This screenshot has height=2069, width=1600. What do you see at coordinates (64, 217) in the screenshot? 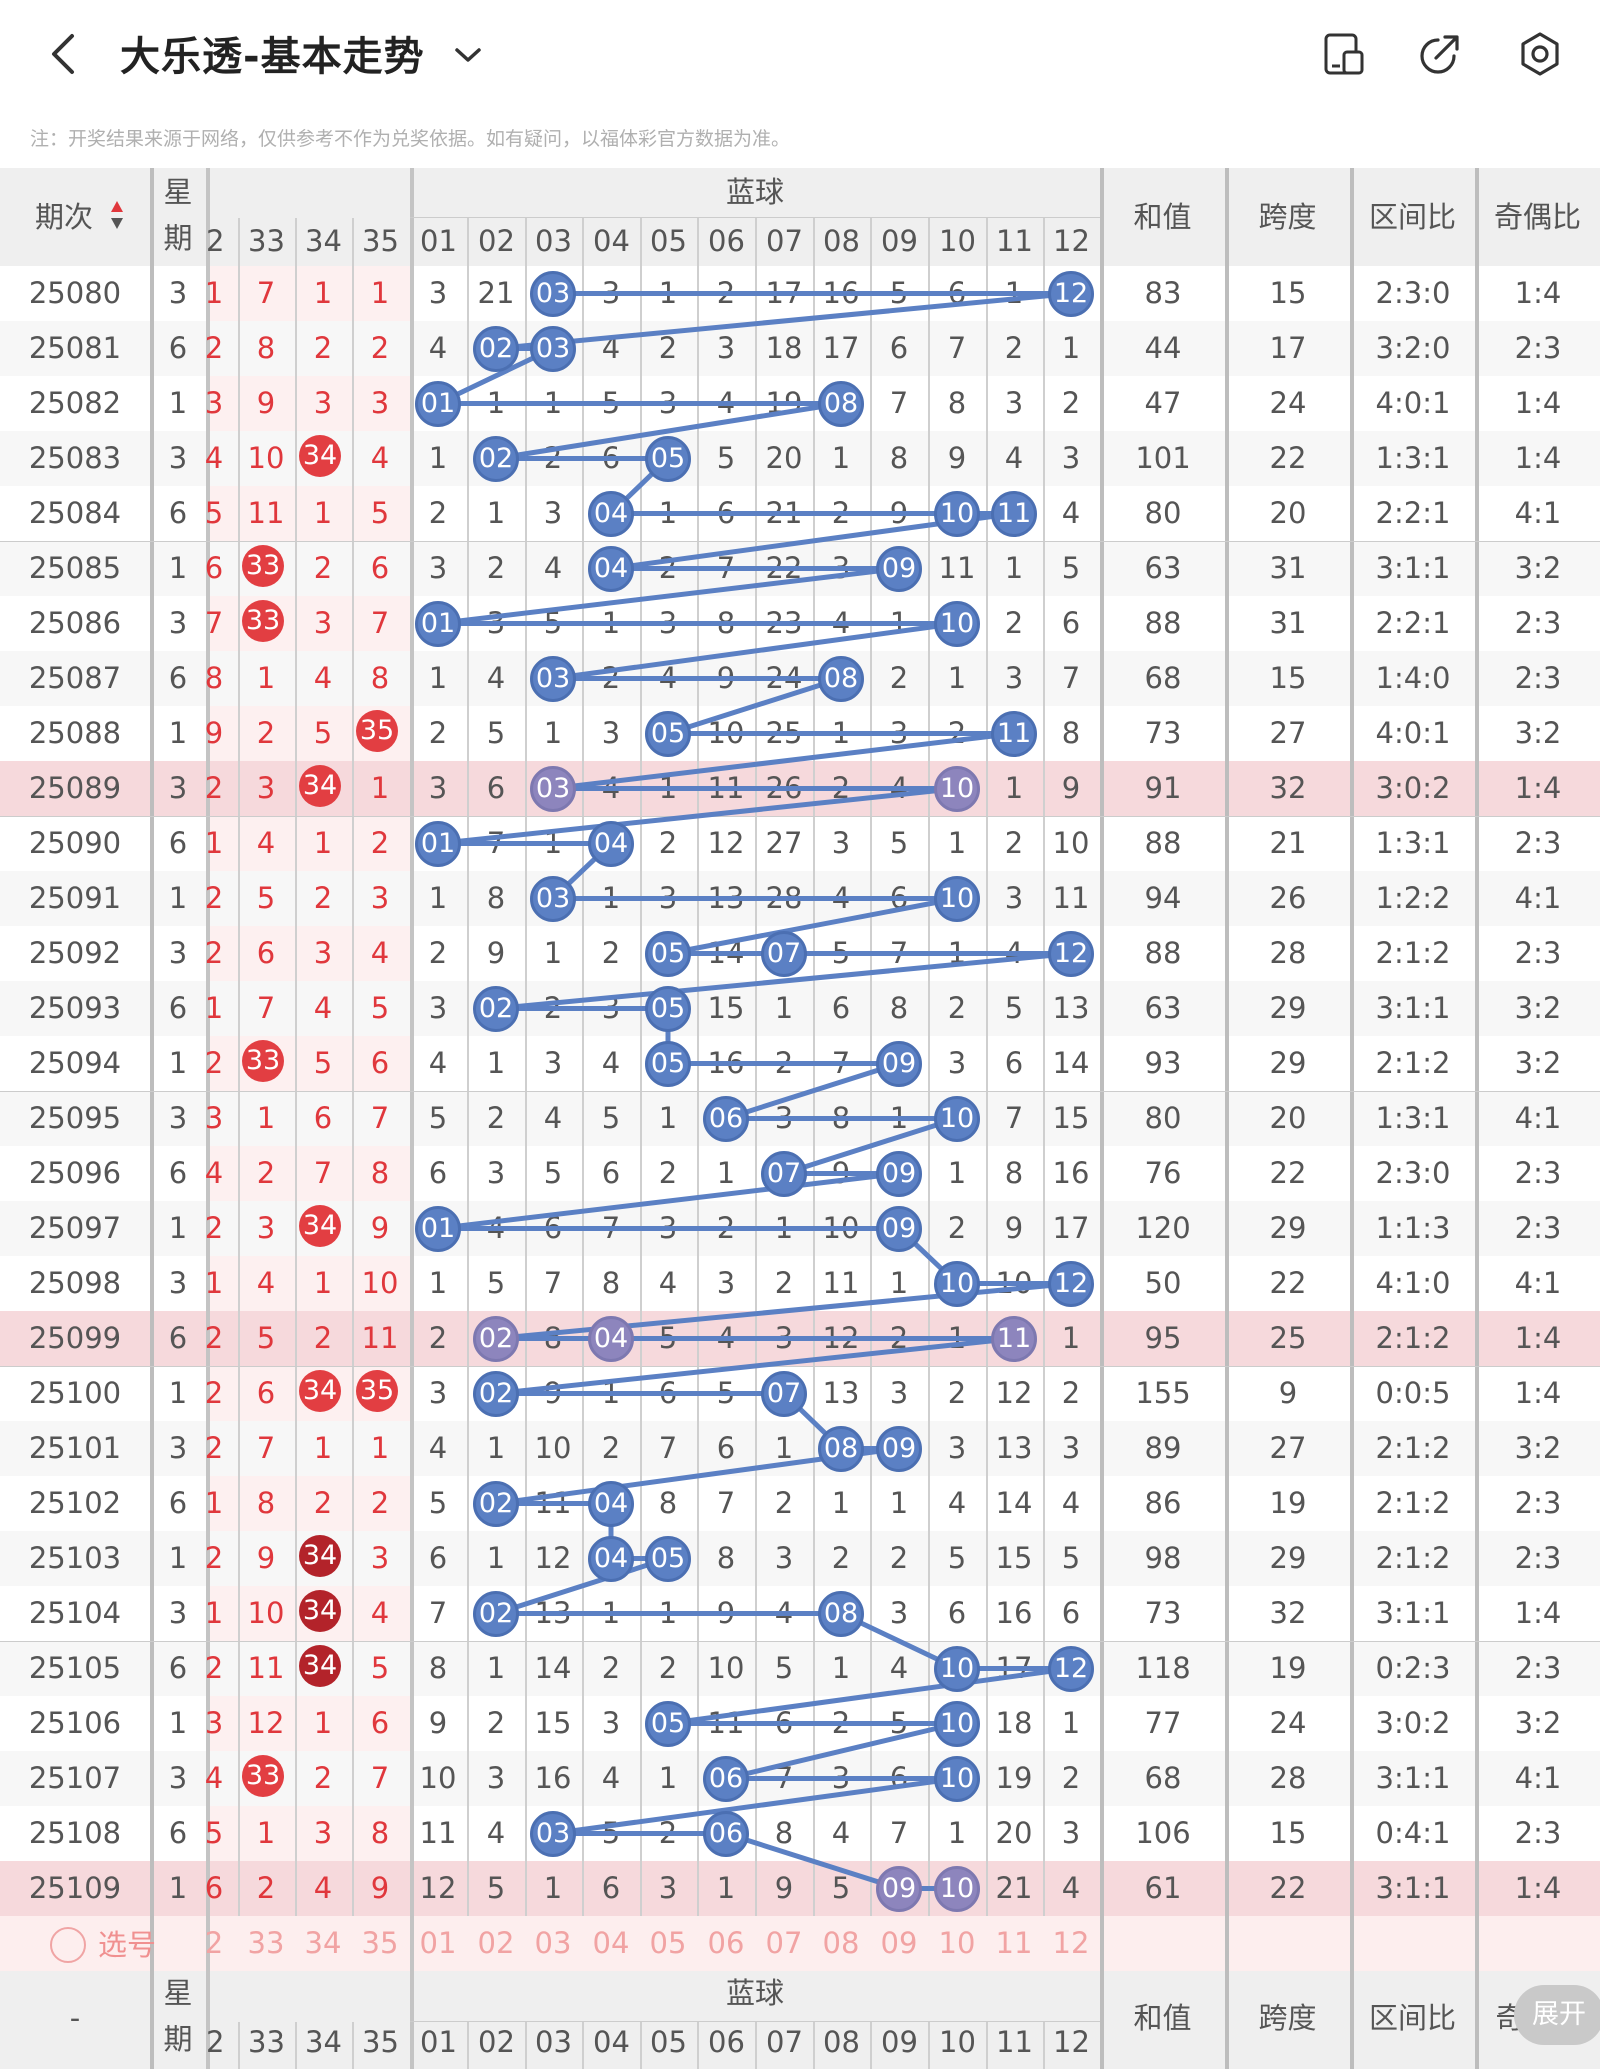
I see `header-issue: 期次` at bounding box center [64, 217].